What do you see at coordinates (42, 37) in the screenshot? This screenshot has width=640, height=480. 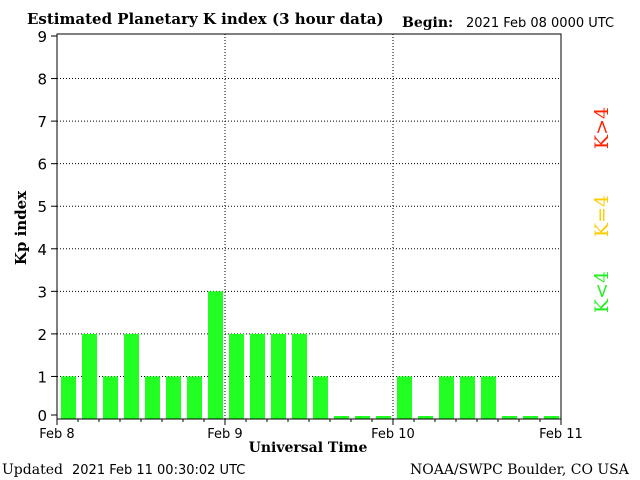 I see `y-tick-label: 9` at bounding box center [42, 37].